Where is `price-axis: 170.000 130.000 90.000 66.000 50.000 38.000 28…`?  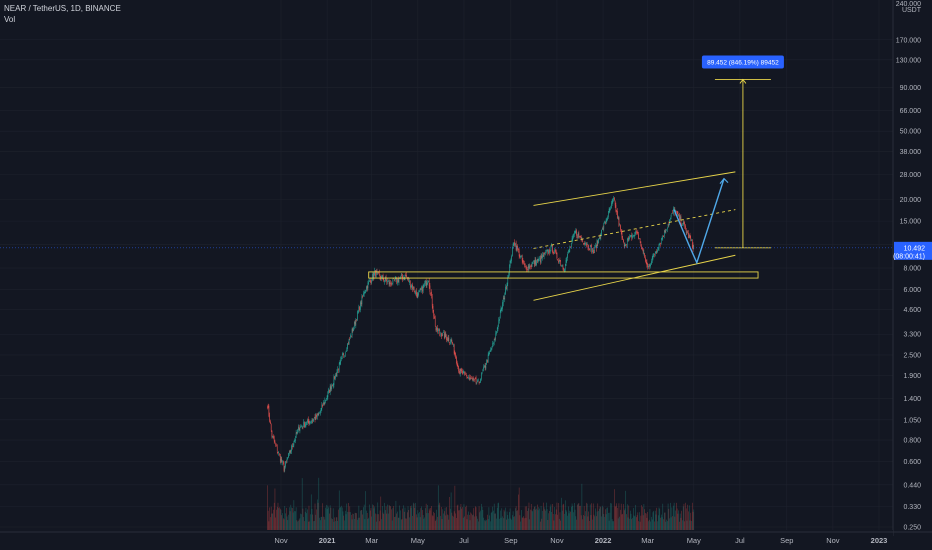
price-axis: 170.000 130.000 90.000 66.000 50.000 38.000 28… is located at coordinates (912, 275).